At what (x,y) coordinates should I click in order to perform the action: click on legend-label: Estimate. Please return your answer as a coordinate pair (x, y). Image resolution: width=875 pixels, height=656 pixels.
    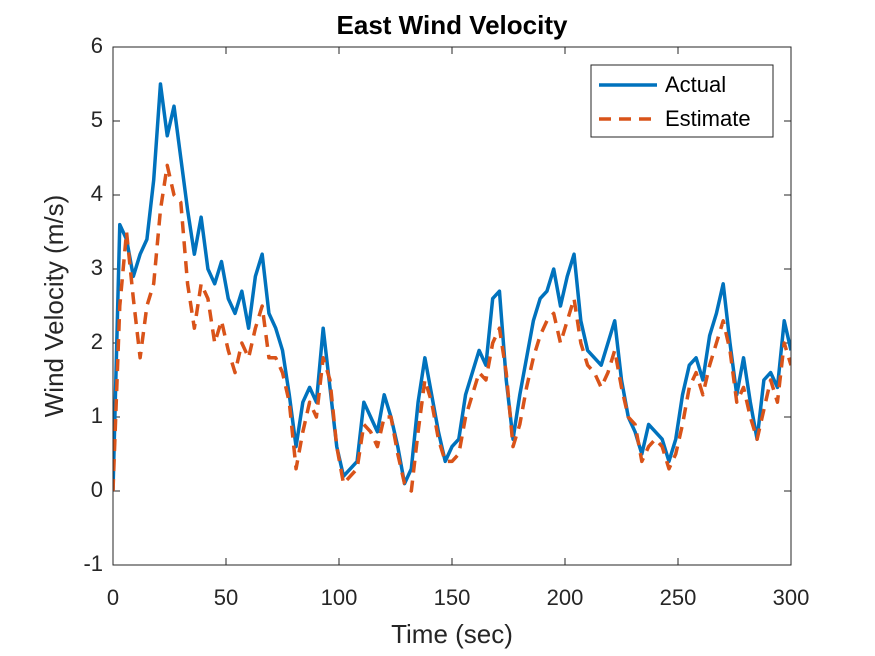
    Looking at the image, I should click on (708, 118).